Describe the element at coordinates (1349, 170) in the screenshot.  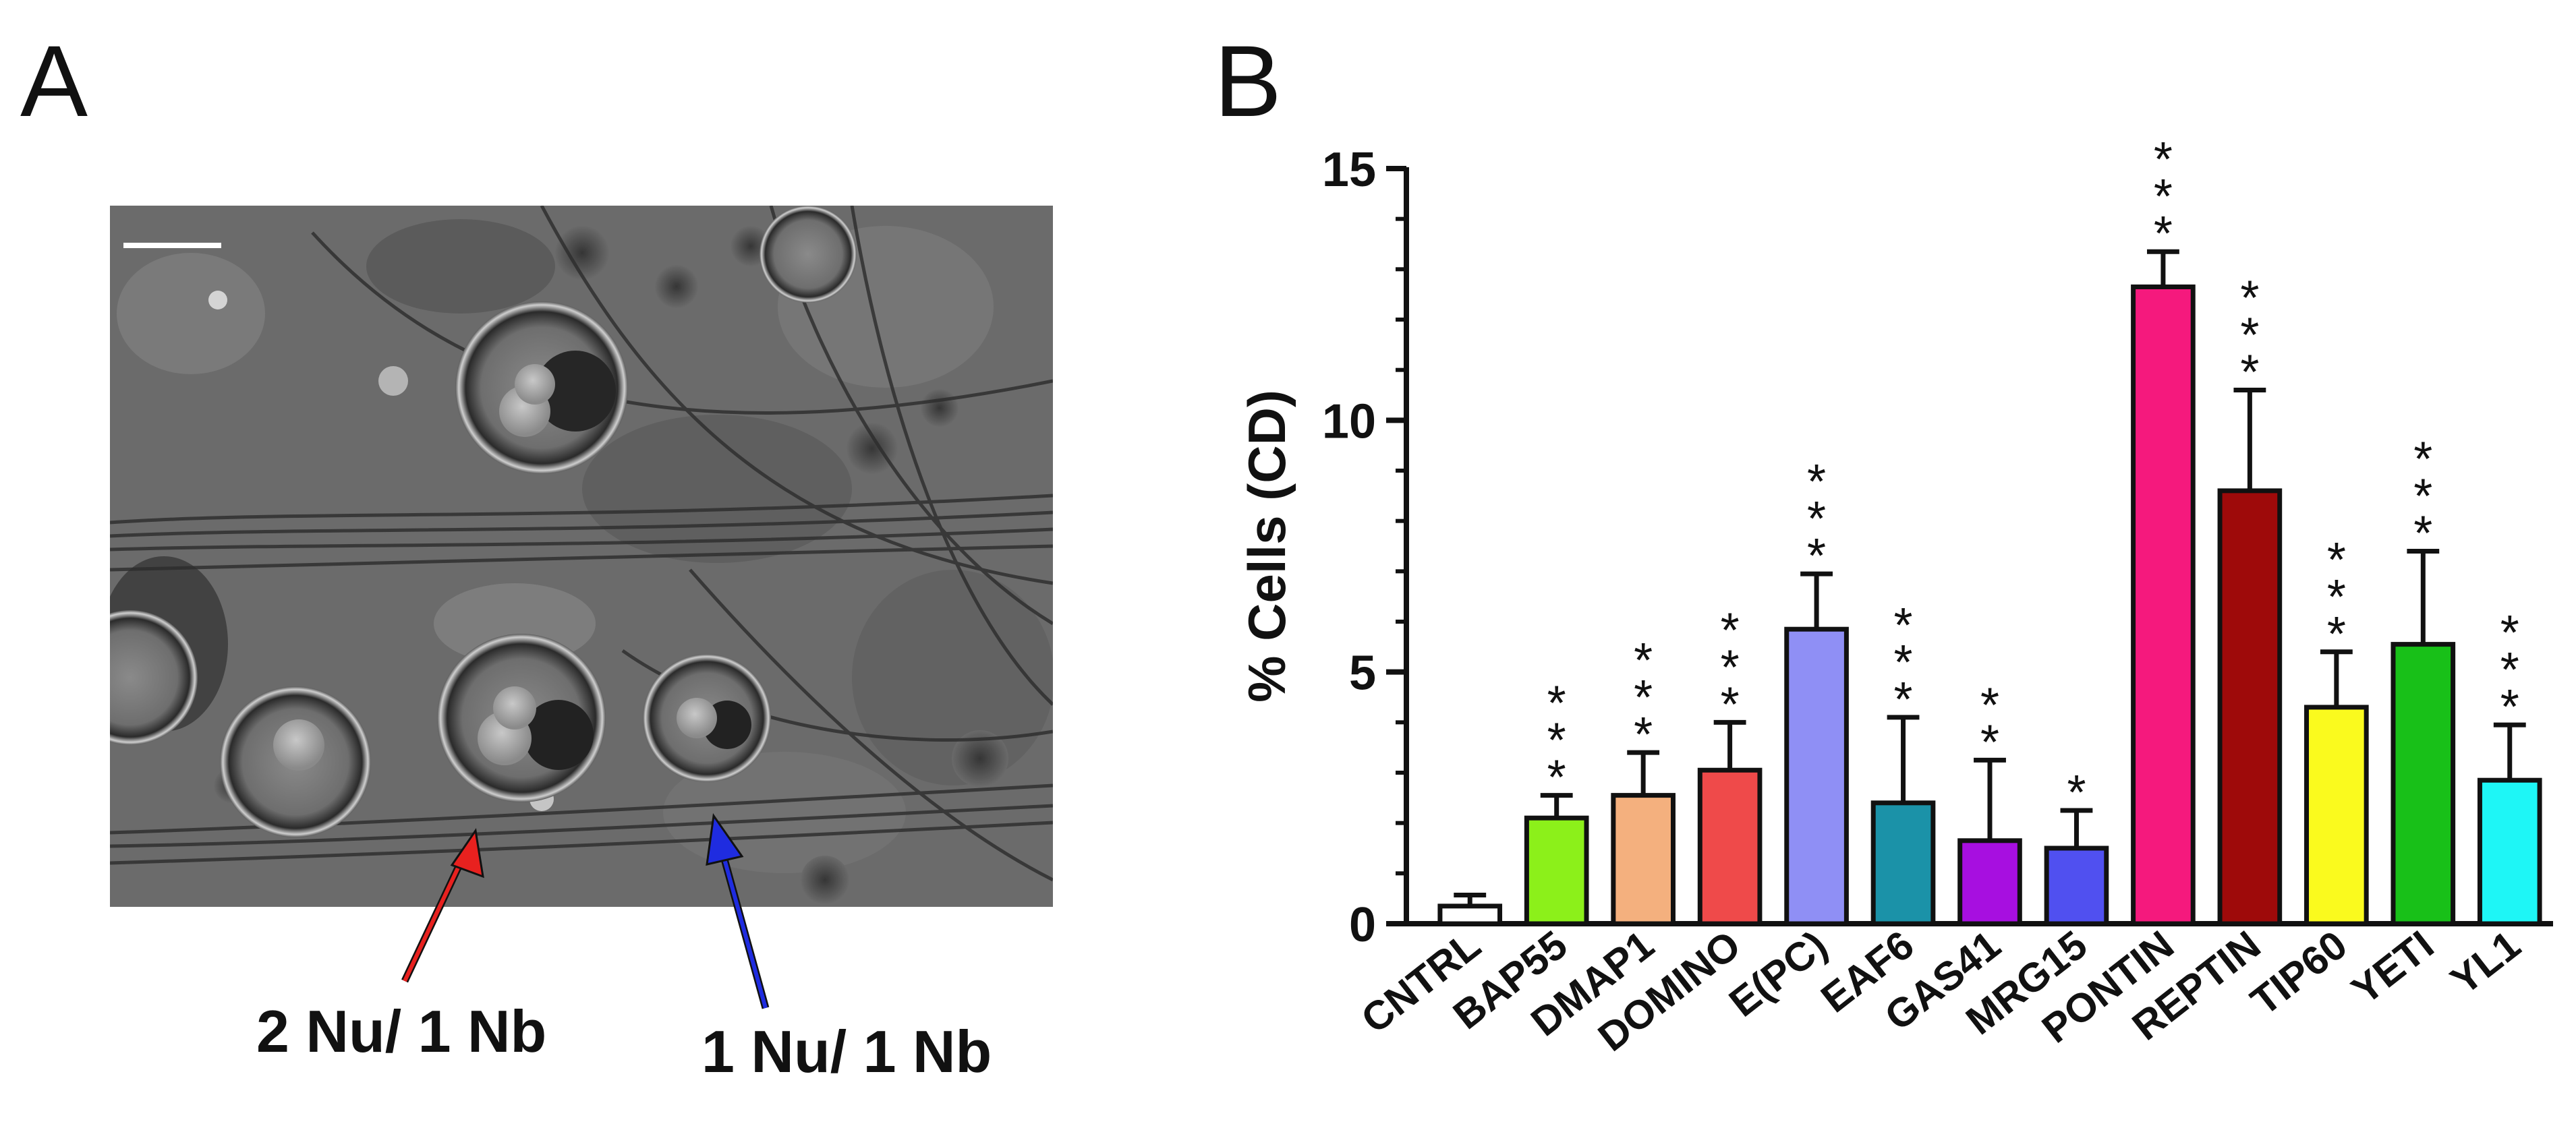
I see `y-tick-label: 15` at that location.